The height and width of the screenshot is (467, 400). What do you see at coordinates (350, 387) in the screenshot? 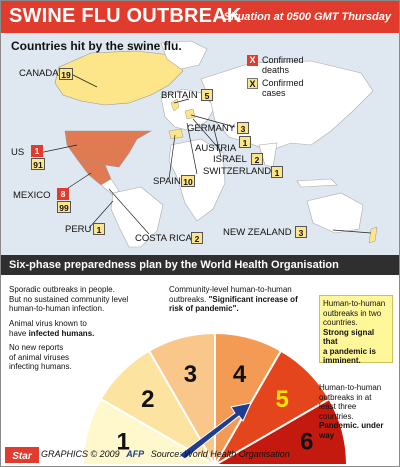
I see `note-phase6-line1: Human-to-human` at bounding box center [350, 387].